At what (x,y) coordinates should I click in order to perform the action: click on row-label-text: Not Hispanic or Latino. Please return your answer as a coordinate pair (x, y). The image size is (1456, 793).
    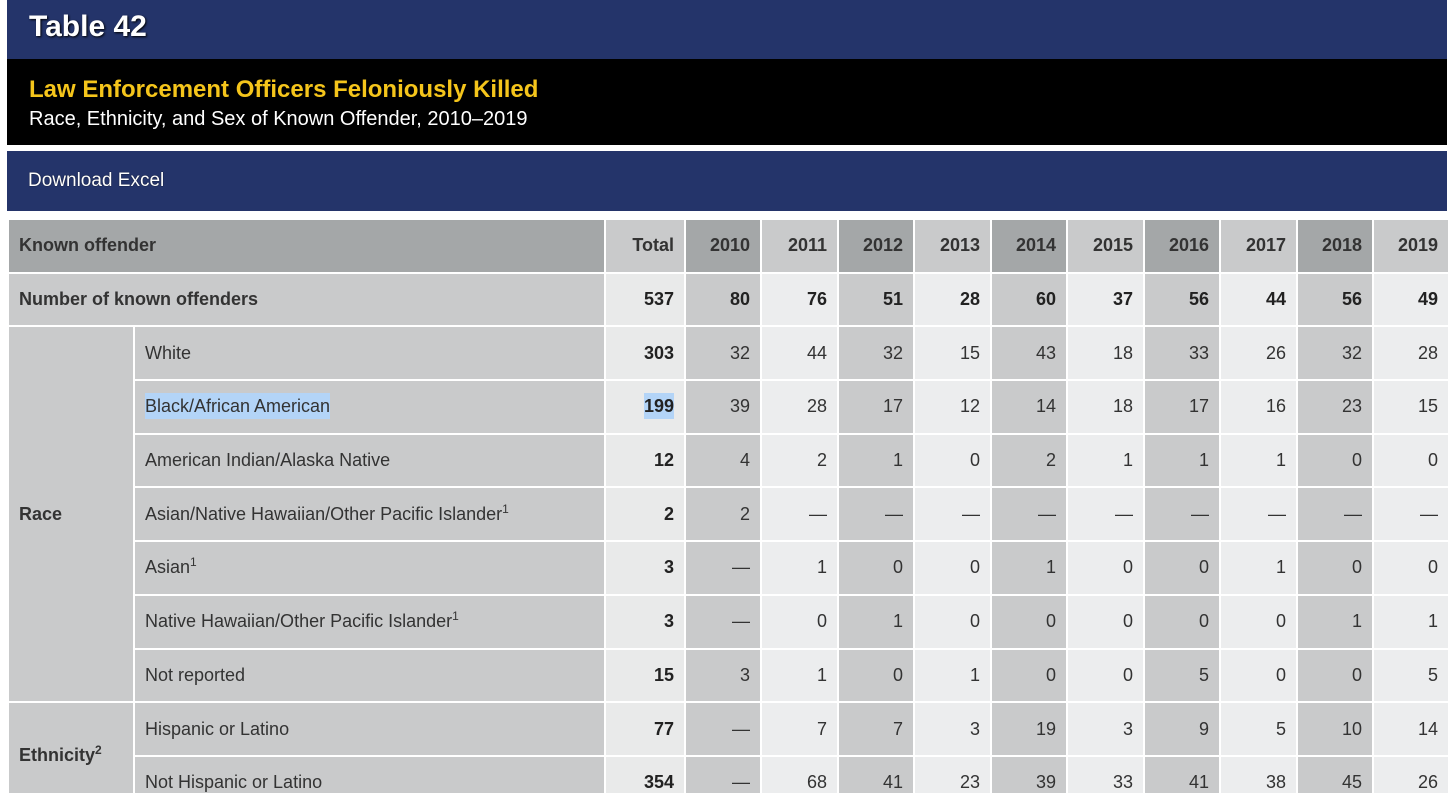
    Looking at the image, I should click on (234, 782).